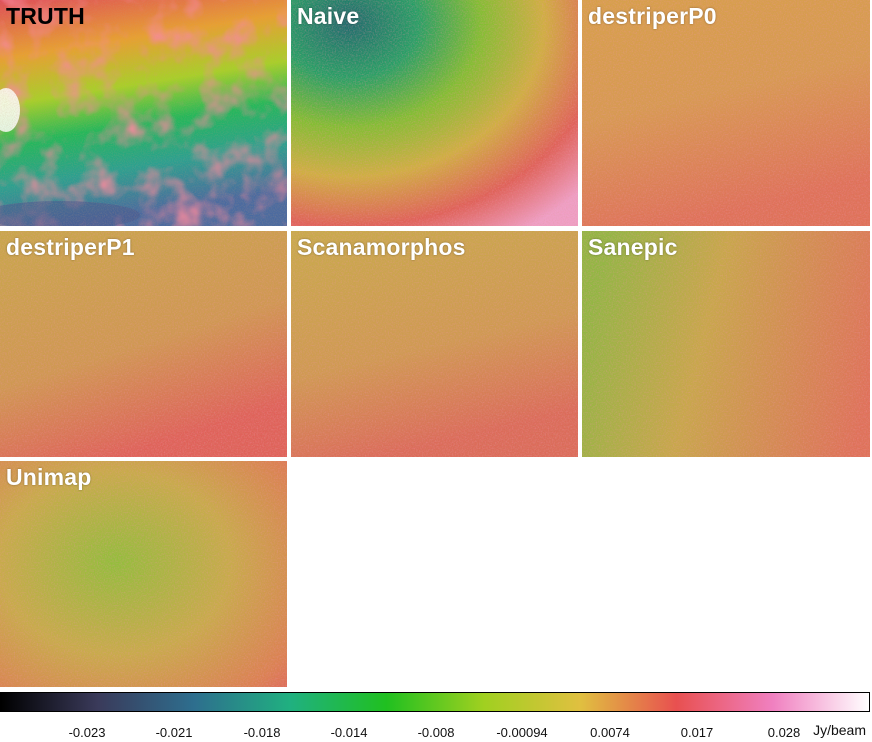  What do you see at coordinates (87, 732) in the screenshot?
I see `colorbar-tick: -0.023` at bounding box center [87, 732].